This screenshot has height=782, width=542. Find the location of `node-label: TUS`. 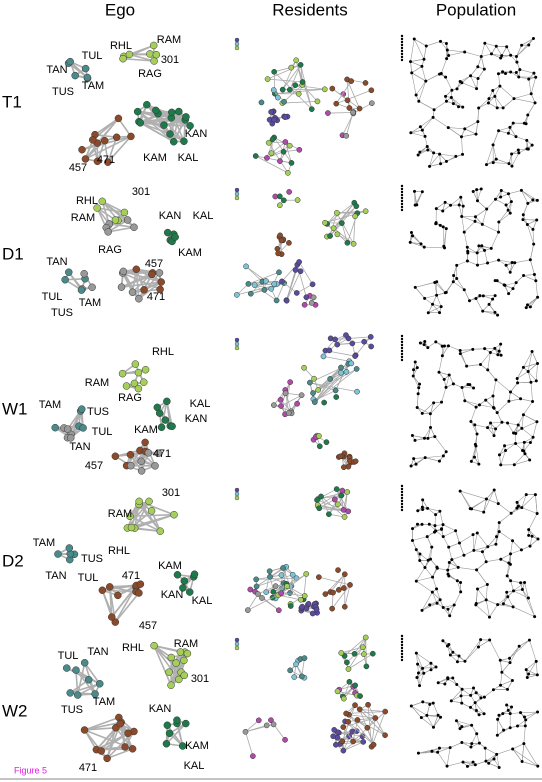

node-label: TUS is located at coordinates (72, 710).